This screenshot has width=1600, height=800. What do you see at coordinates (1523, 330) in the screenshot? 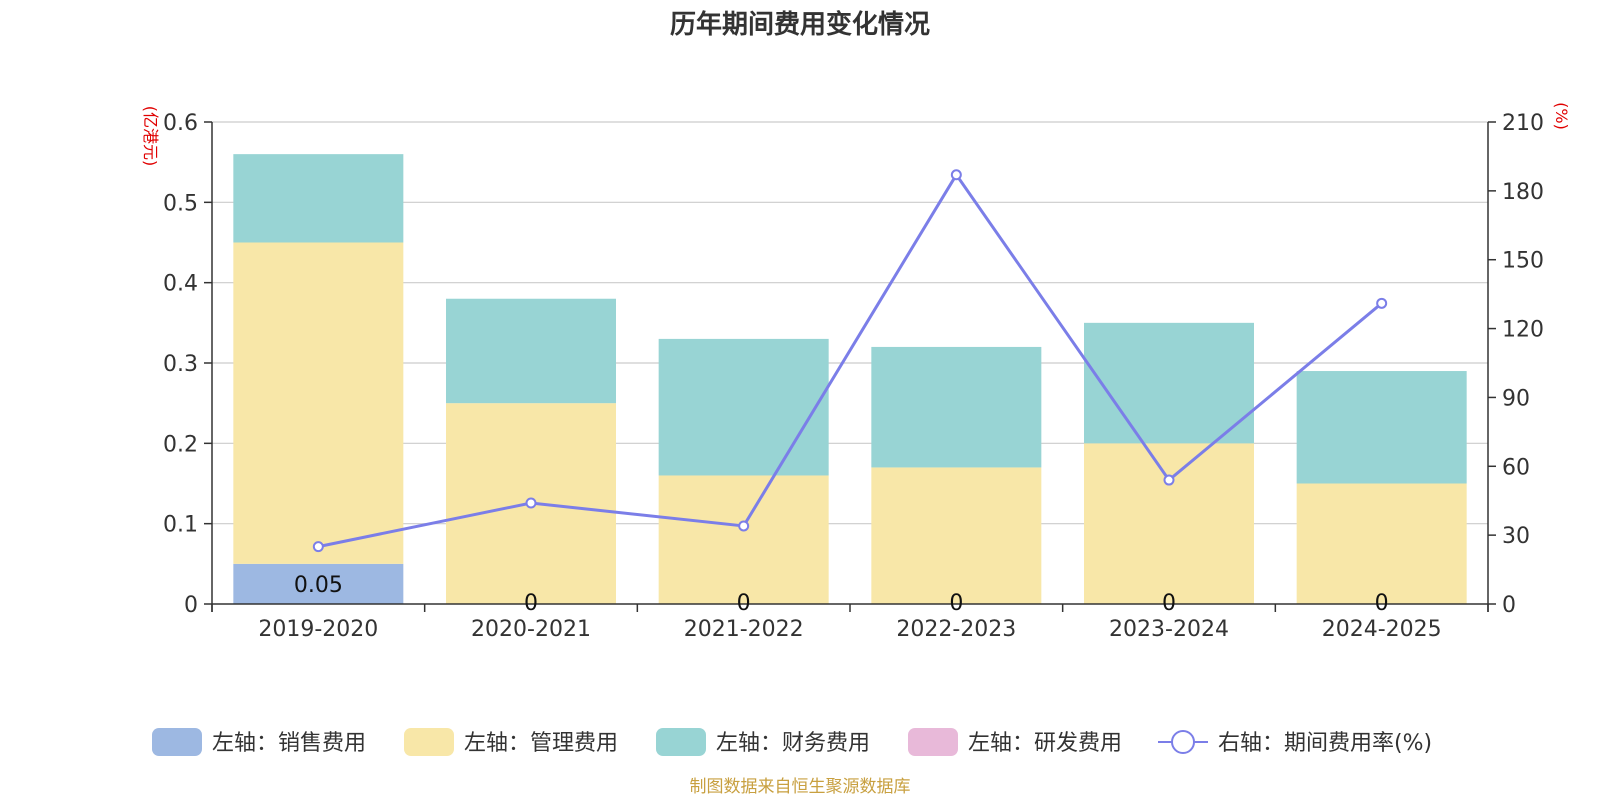
I see `right-tick-label: 120` at bounding box center [1523, 330].